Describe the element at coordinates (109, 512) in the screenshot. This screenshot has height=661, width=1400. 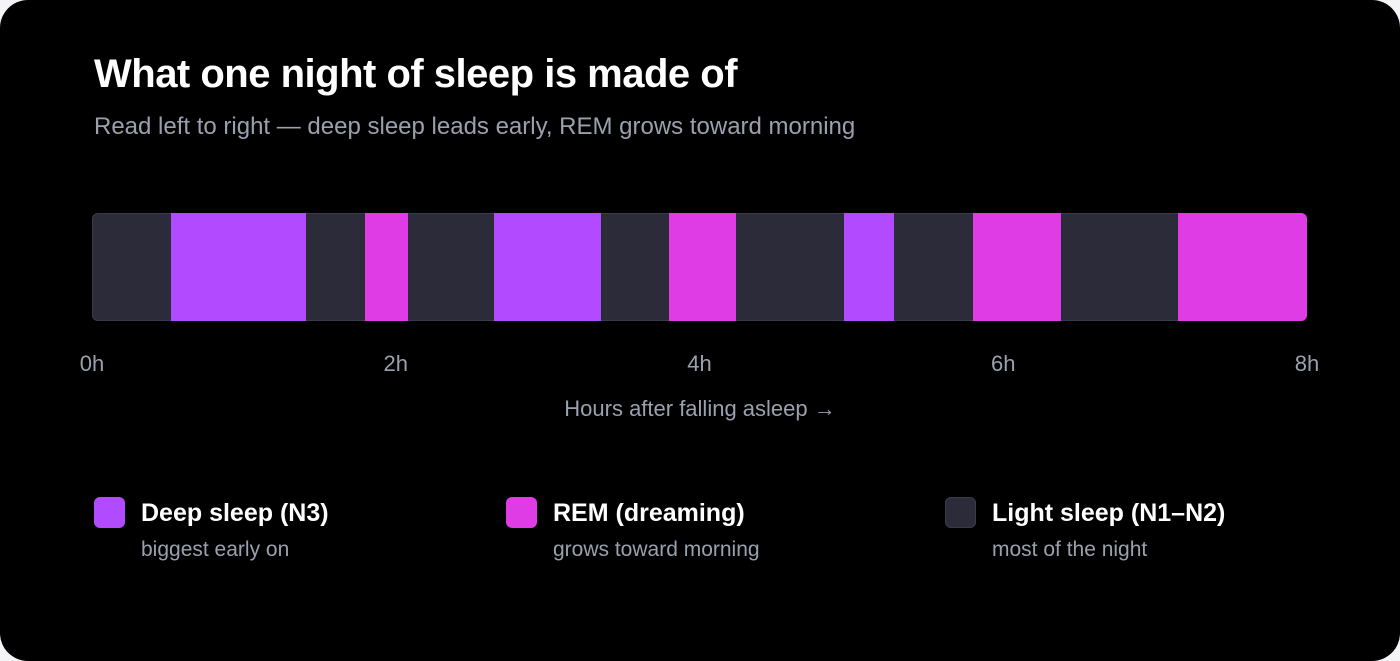
I see `legend-swatch-deep` at that location.